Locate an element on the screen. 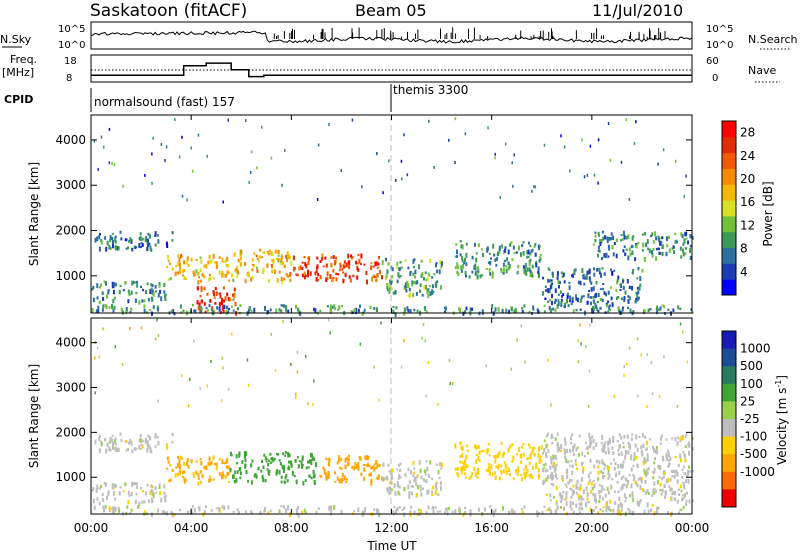 Image resolution: width=800 pixels, height=558 pixels. colorbar-tick-label: -100 is located at coordinates (753, 437).